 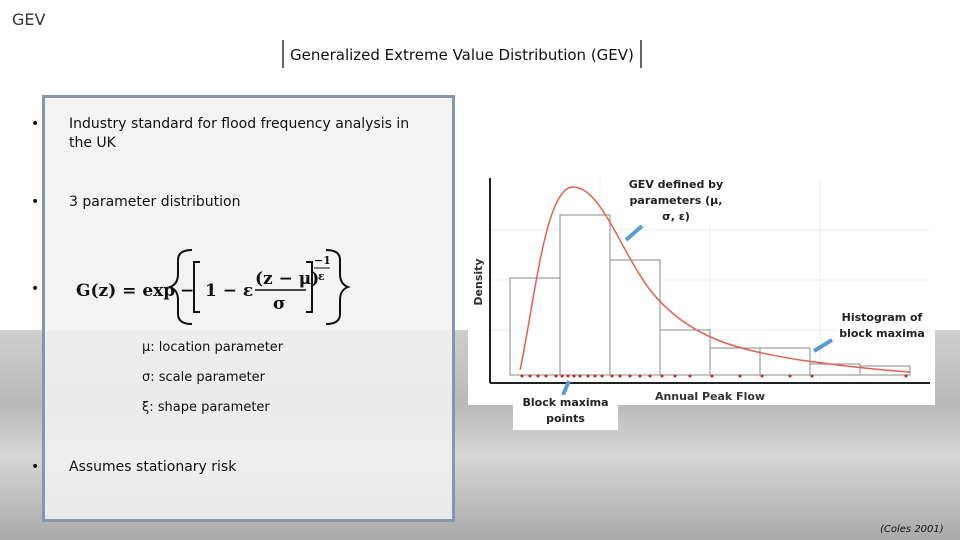 I want to click on formula-text: −, so click(x=187, y=291).